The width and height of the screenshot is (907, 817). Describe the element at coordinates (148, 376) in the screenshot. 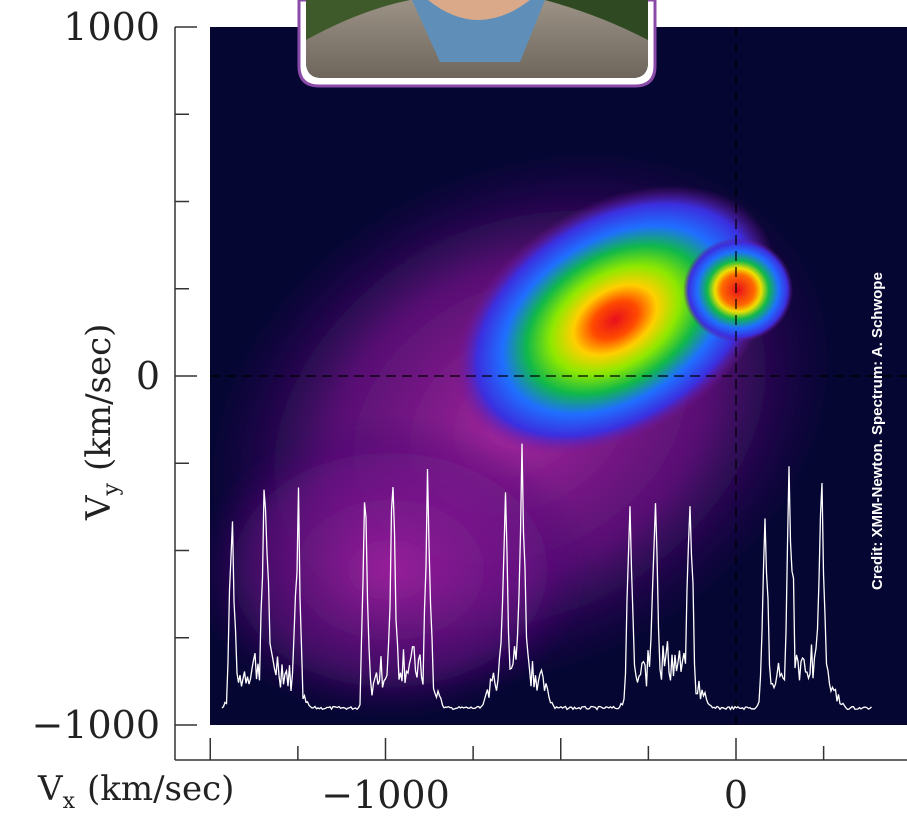

I see `y-tick-label: 0` at that location.